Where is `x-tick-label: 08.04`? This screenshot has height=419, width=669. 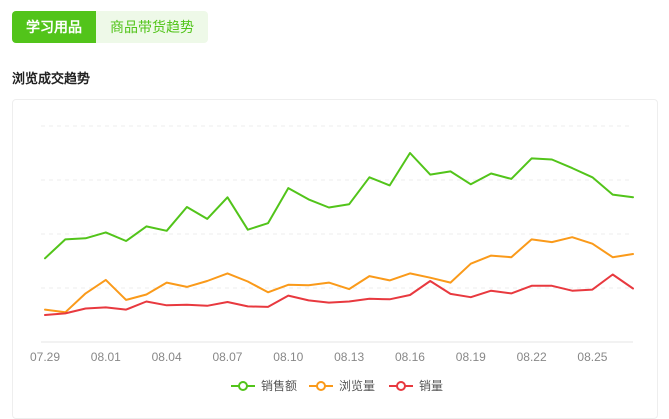 x-tick-label: 08.04 is located at coordinates (167, 357).